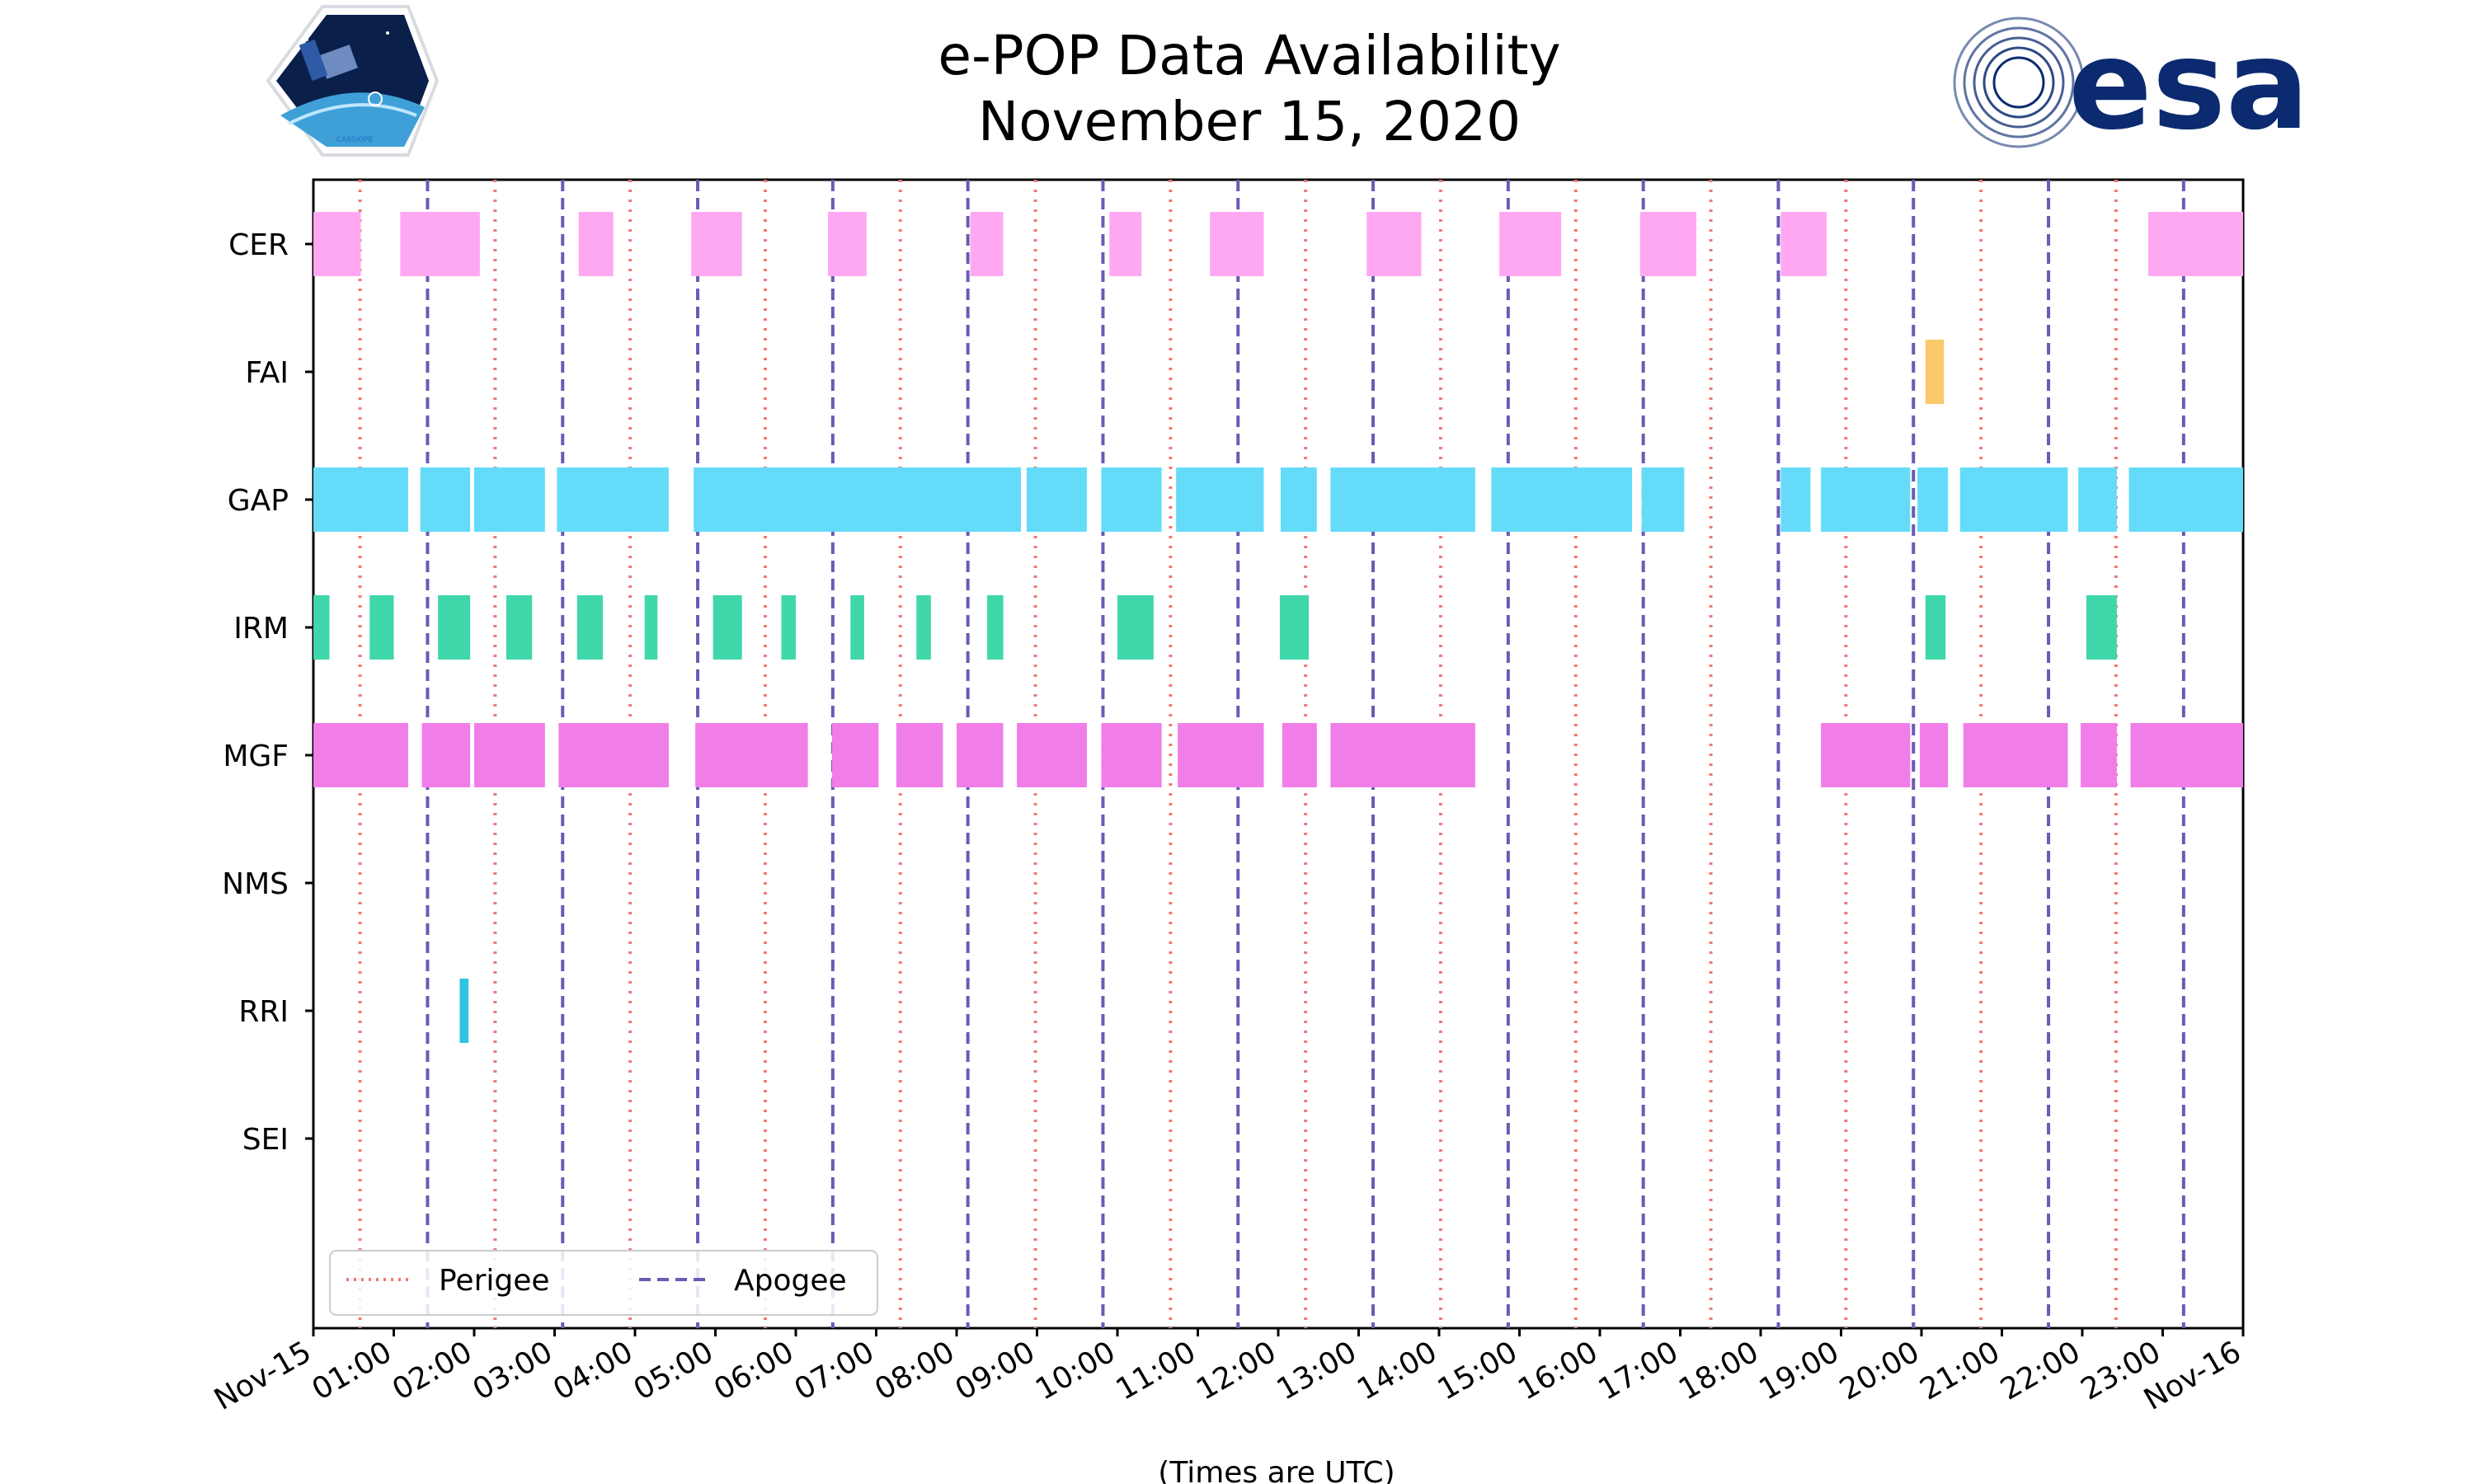 The height and width of the screenshot is (1484, 2474). I want to click on x-tick-label: 01:00, so click(352, 1371).